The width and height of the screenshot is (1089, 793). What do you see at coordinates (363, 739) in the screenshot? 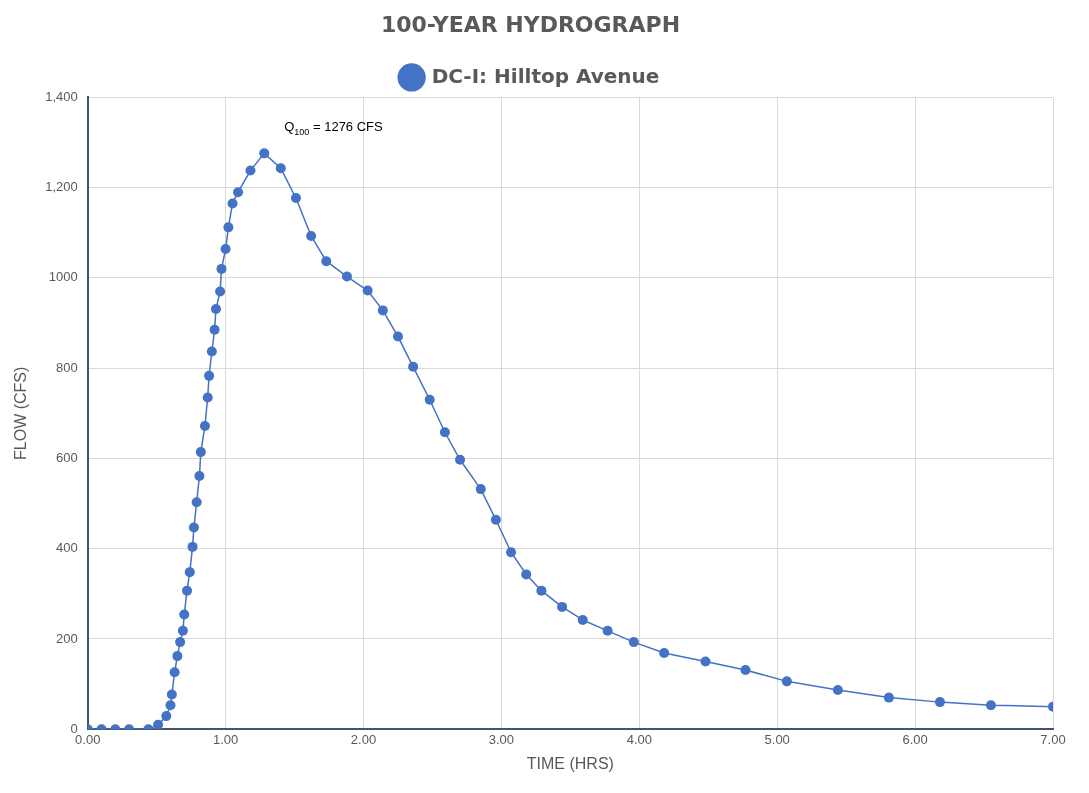
I see `x-tick-label: 2.00` at bounding box center [363, 739].